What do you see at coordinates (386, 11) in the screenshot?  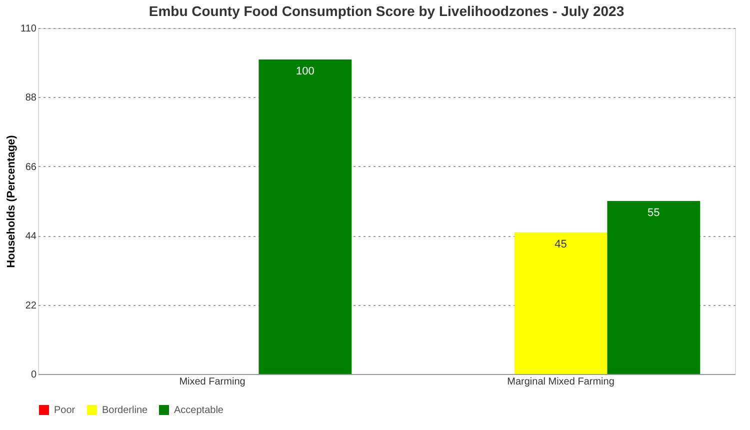 I see `chart-title: Embu County Food Consumption Score by Livelihoodzones - July 2023` at bounding box center [386, 11].